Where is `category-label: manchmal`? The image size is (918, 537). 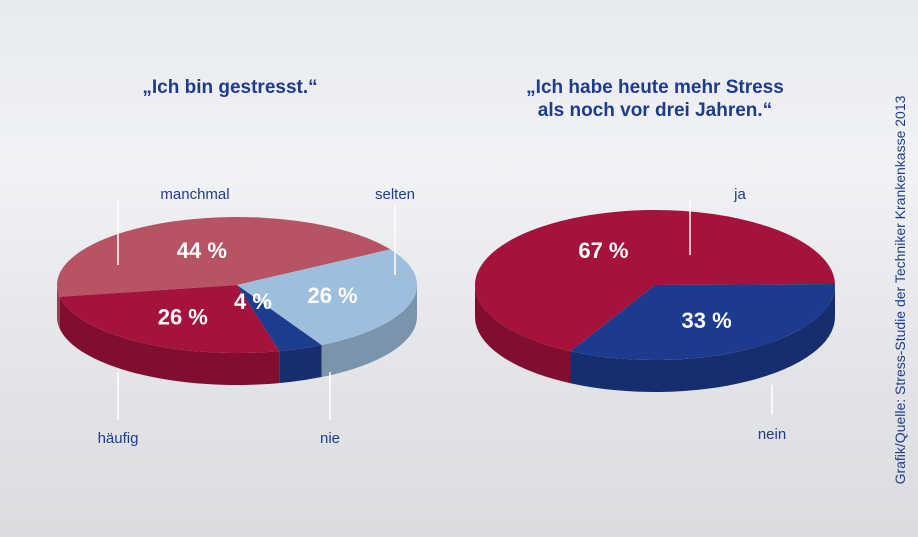 category-label: manchmal is located at coordinates (194, 194).